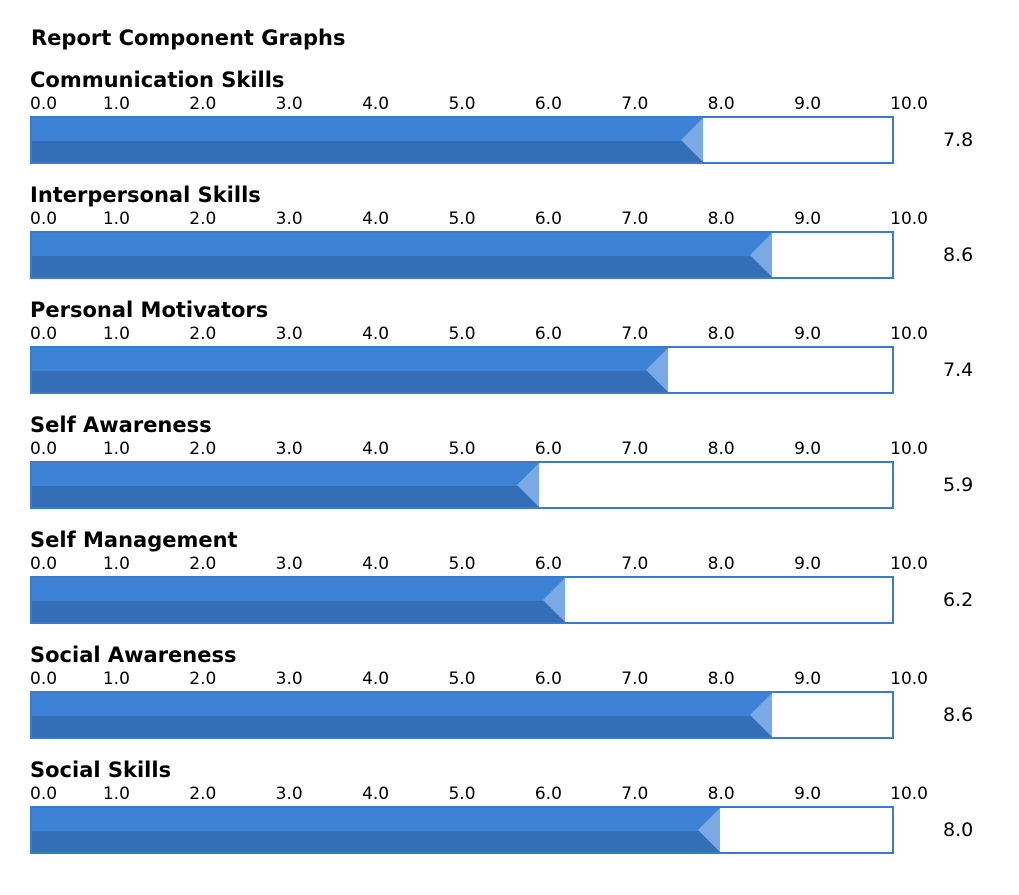 Image resolution: width=1019 pixels, height=895 pixels. What do you see at coordinates (157, 80) in the screenshot?
I see `bar-title: Communication Skills` at bounding box center [157, 80].